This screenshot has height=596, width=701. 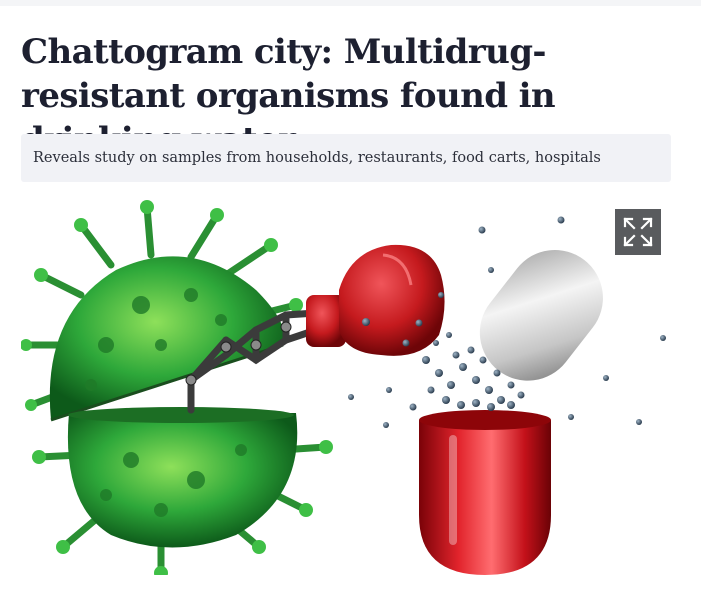 I want to click on expand-image-button, so click(x=638, y=232).